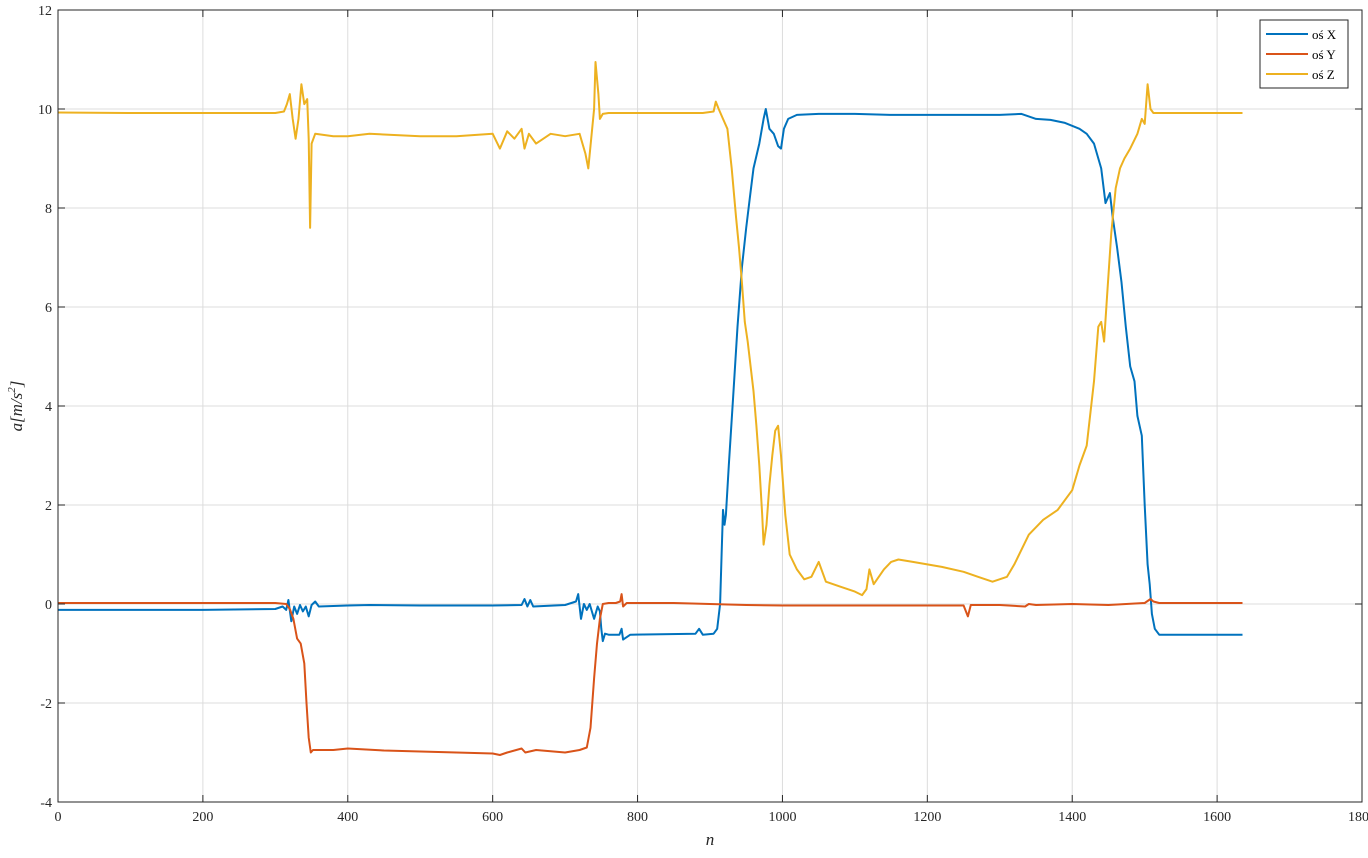 The width and height of the screenshot is (1368, 858). I want to click on y-tick-label: 2, so click(48, 506).